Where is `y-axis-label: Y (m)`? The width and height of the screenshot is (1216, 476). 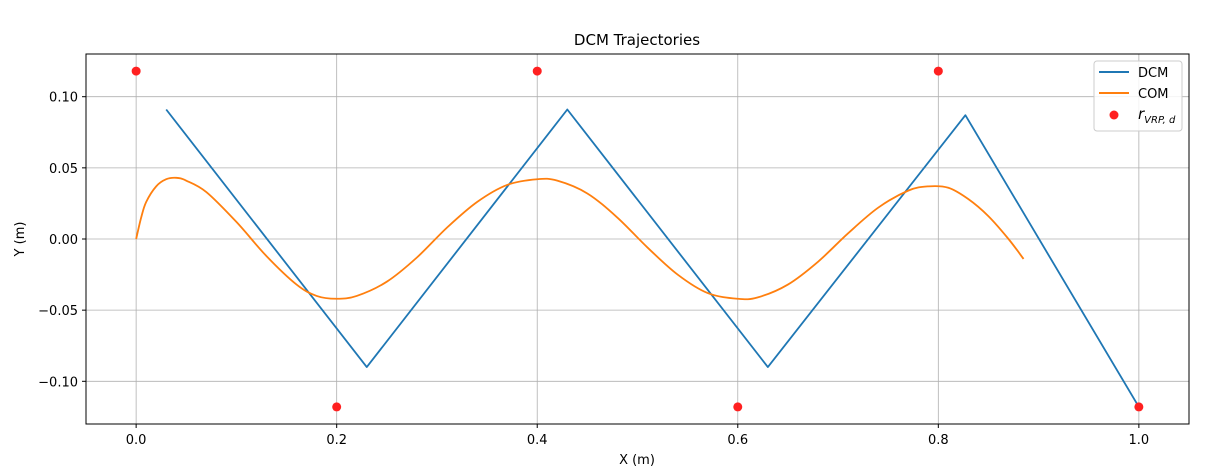 y-axis-label: Y (m) is located at coordinates (20, 240).